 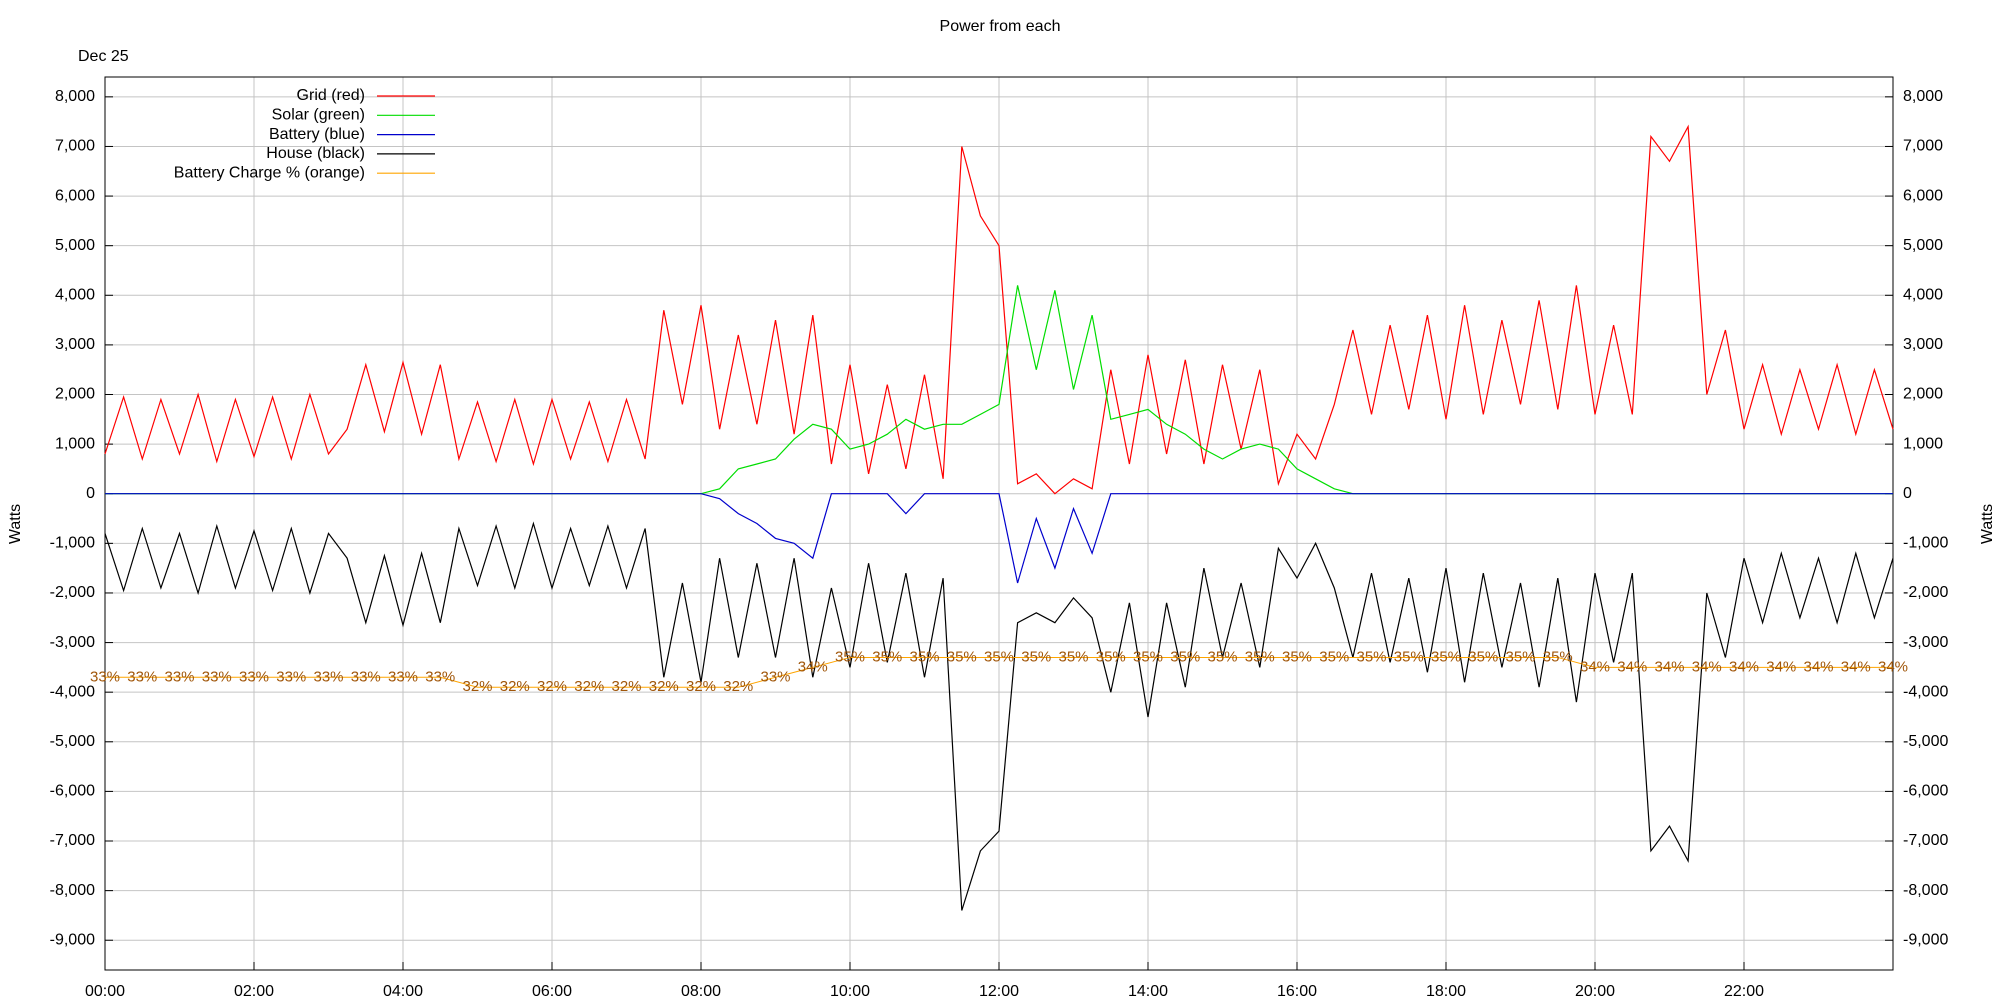 I want to click on chart-title: Power from each, so click(x=1000, y=26).